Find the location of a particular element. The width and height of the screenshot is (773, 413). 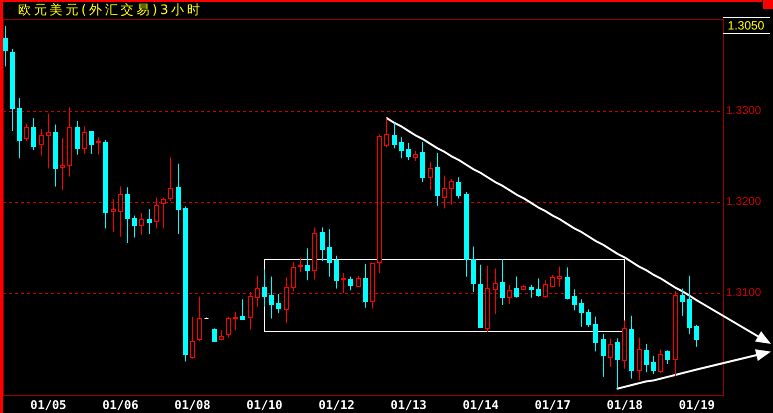

y-tick-label: 1.3300 is located at coordinates (744, 110).